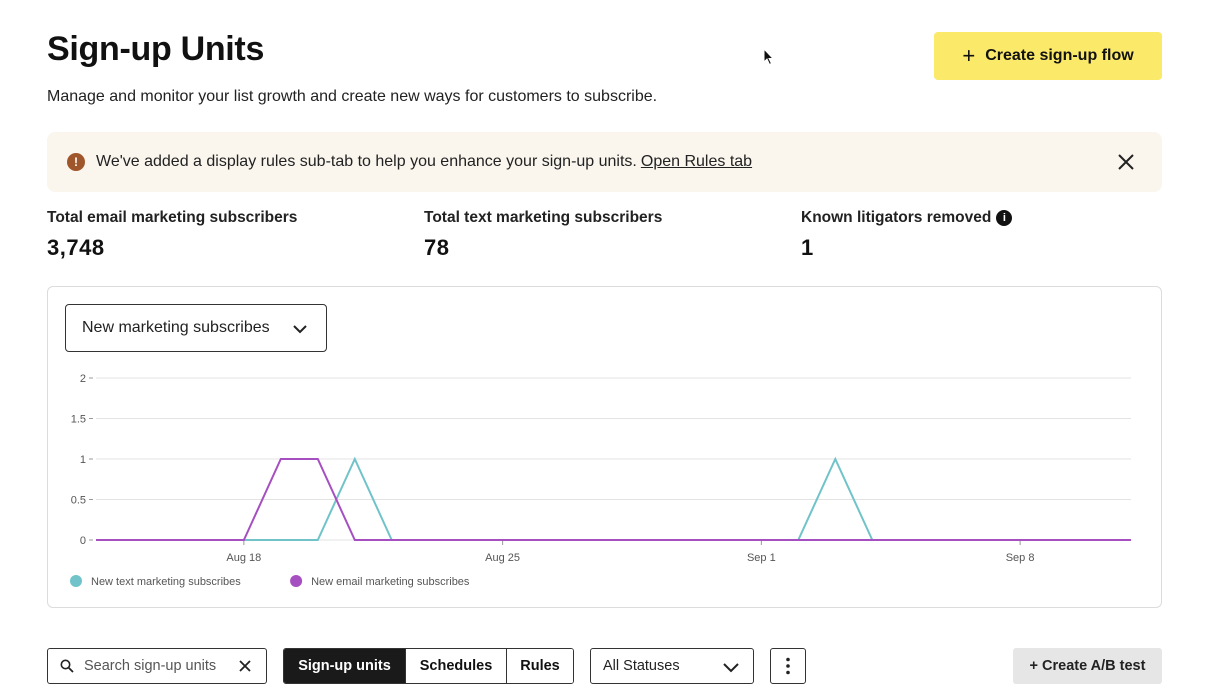 This screenshot has height=684, width=1210. I want to click on tab-rules: Rules, so click(540, 666).